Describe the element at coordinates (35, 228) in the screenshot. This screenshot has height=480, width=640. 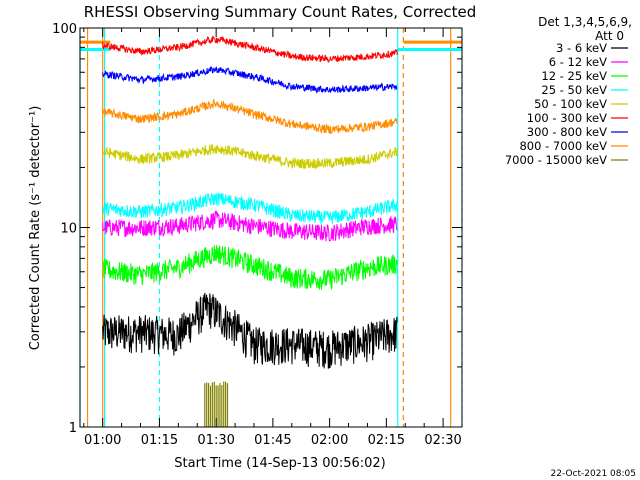
I see `y-axis-label: Corrected Count Rate (s⁻¹ detector⁻¹)` at that location.